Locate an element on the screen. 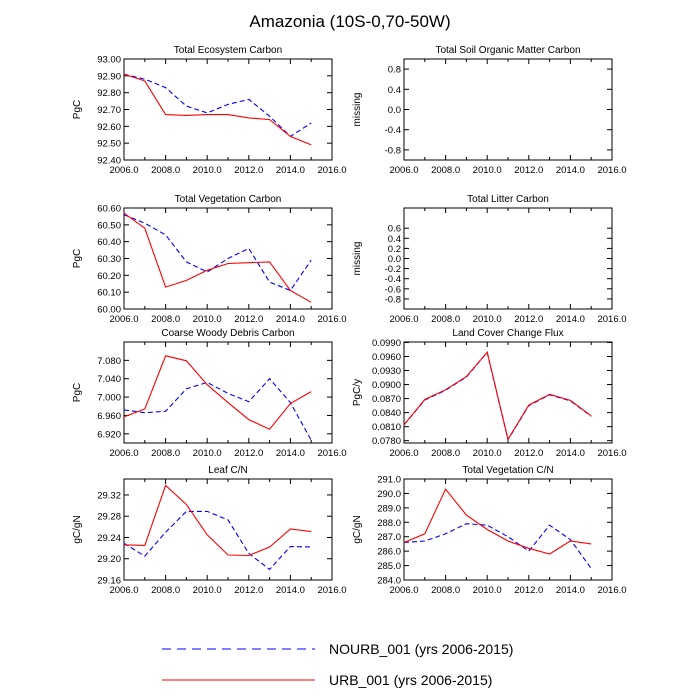  y-tick-label: 29.28 is located at coordinates (109, 517).